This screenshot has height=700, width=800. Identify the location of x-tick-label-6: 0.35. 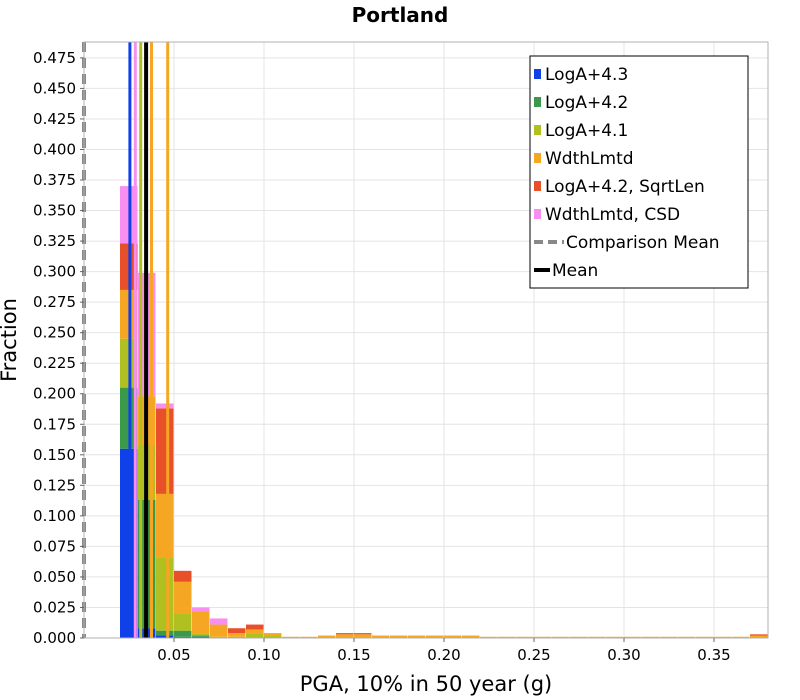
(713, 655).